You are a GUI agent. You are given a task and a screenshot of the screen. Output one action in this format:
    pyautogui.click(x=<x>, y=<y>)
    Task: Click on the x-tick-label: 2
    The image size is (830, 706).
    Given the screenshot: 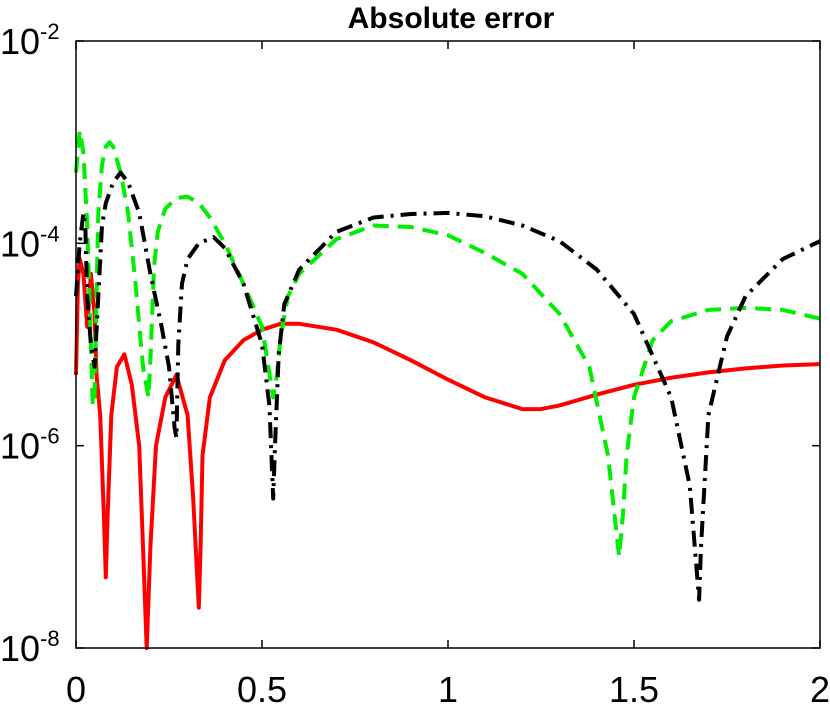 What is the action you would take?
    pyautogui.click(x=820, y=687)
    